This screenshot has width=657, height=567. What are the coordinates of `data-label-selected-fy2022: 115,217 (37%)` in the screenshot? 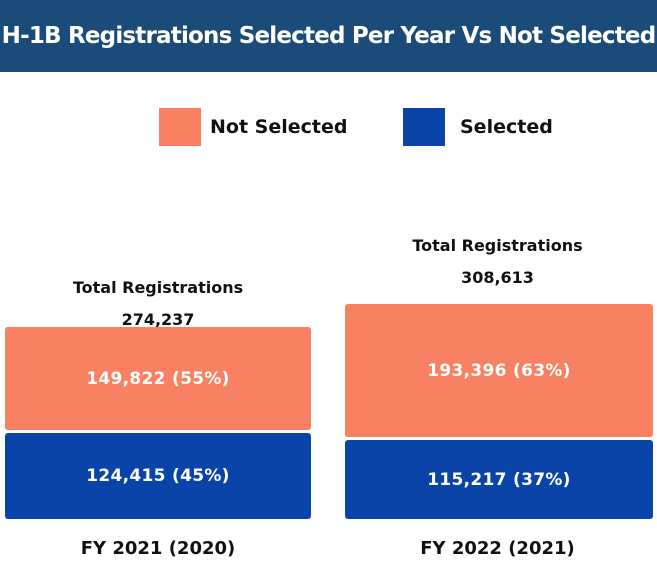 It's located at (499, 479).